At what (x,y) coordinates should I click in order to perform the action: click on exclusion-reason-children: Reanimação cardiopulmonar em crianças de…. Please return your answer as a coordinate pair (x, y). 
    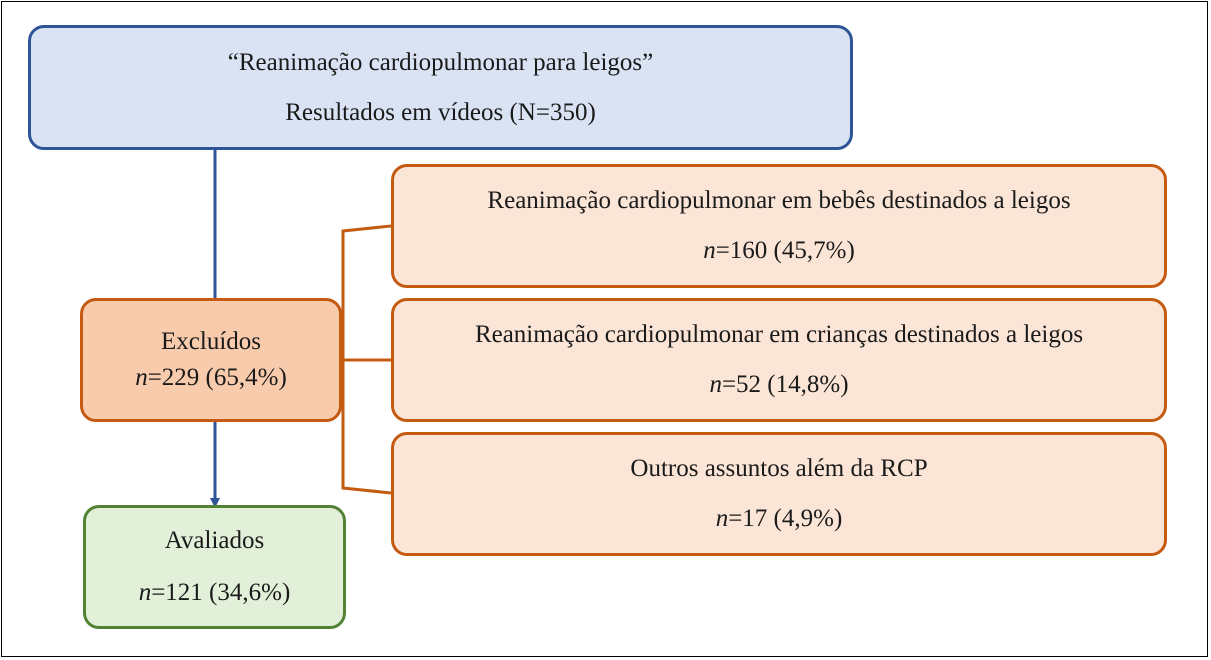
    Looking at the image, I should click on (779, 360).